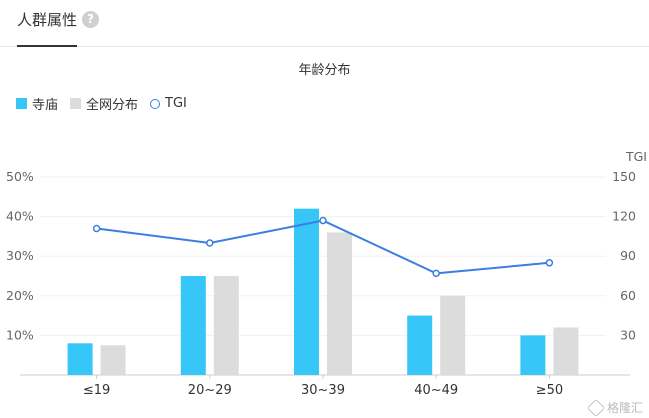 The width and height of the screenshot is (649, 418). What do you see at coordinates (624, 176) in the screenshot?
I see `y-right-tick-label: 150` at bounding box center [624, 176].